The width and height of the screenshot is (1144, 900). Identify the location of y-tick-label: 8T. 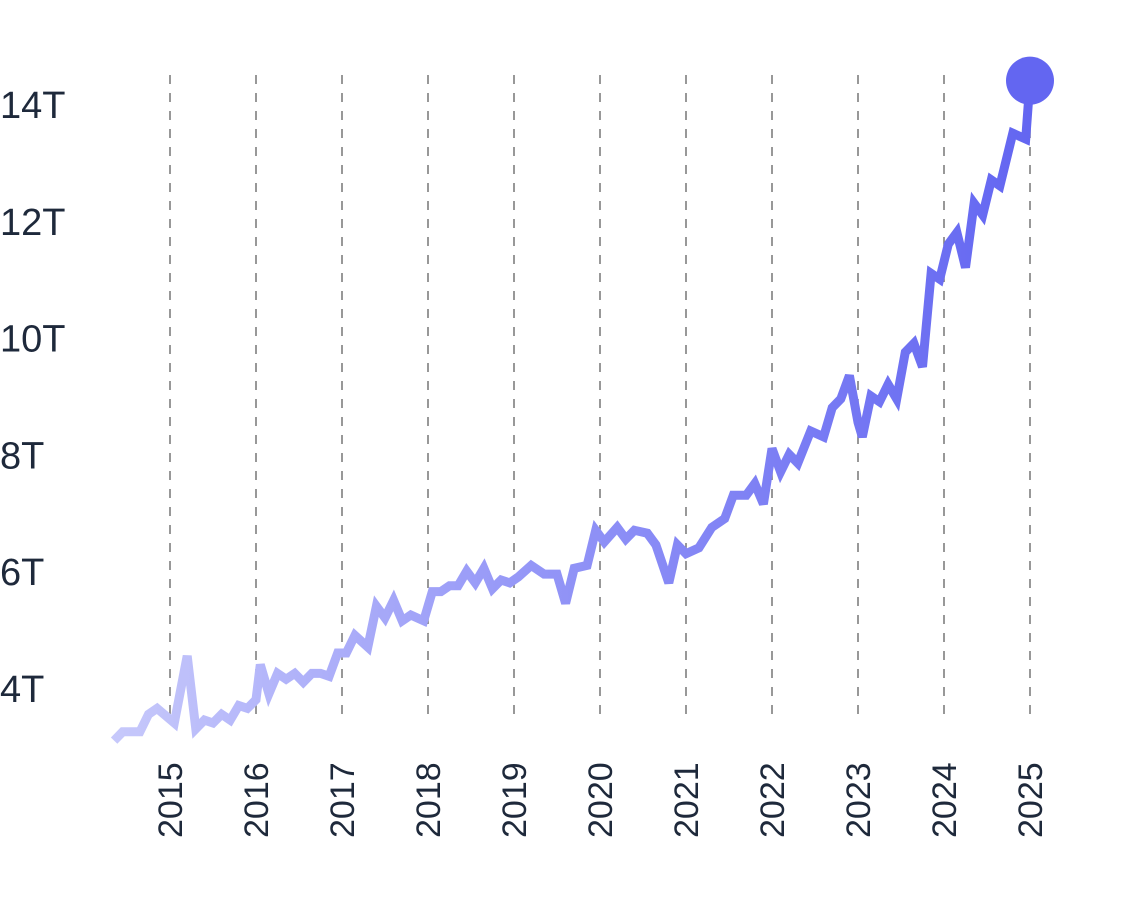
(22, 456).